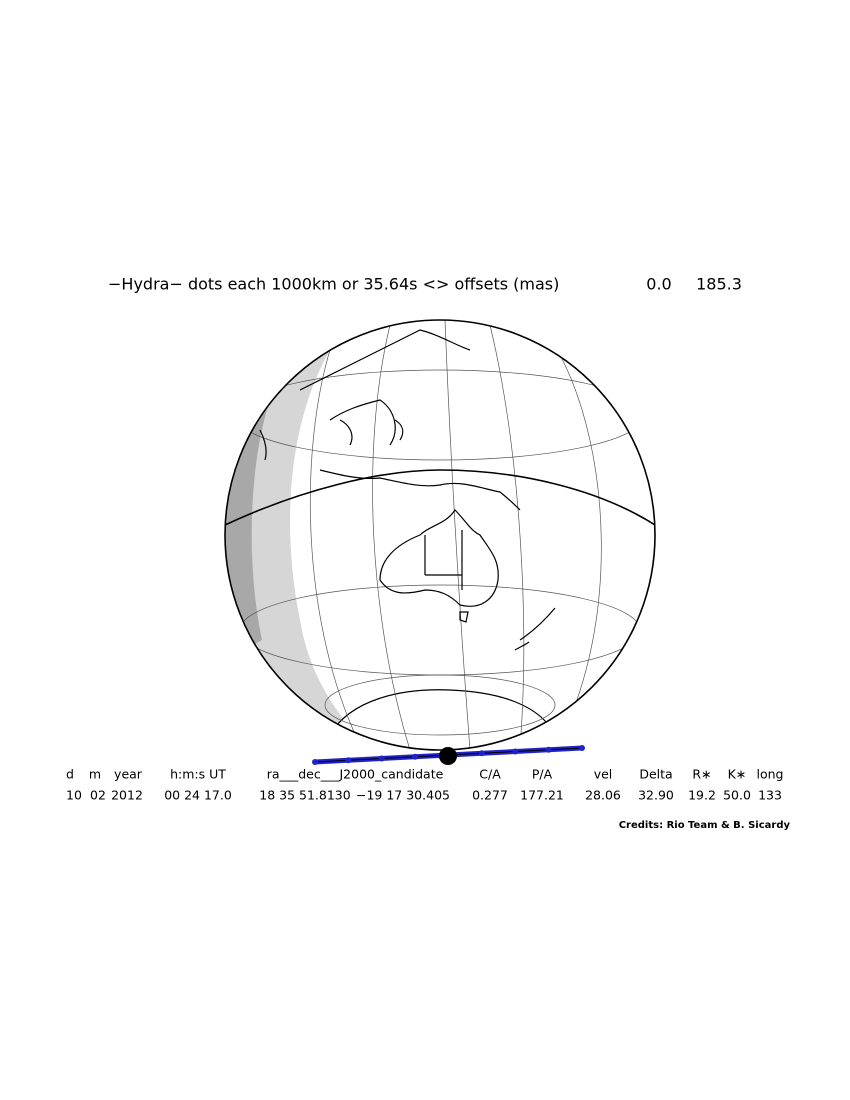 This screenshot has height=1100, width=850. What do you see at coordinates (770, 795) in the screenshot?
I see `table-value: 133` at bounding box center [770, 795].